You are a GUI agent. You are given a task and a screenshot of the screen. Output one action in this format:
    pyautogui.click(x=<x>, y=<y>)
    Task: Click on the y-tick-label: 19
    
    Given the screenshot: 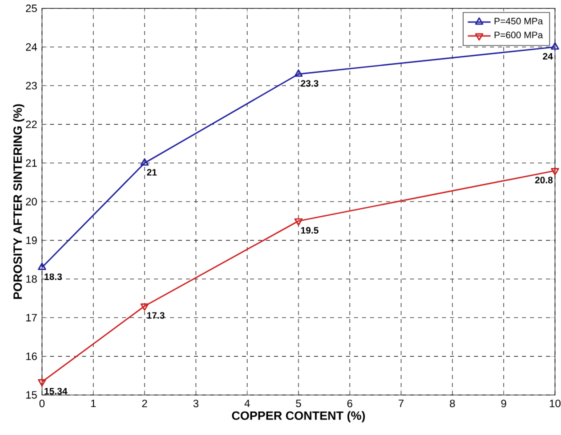 What is the action you would take?
    pyautogui.click(x=31, y=240)
    